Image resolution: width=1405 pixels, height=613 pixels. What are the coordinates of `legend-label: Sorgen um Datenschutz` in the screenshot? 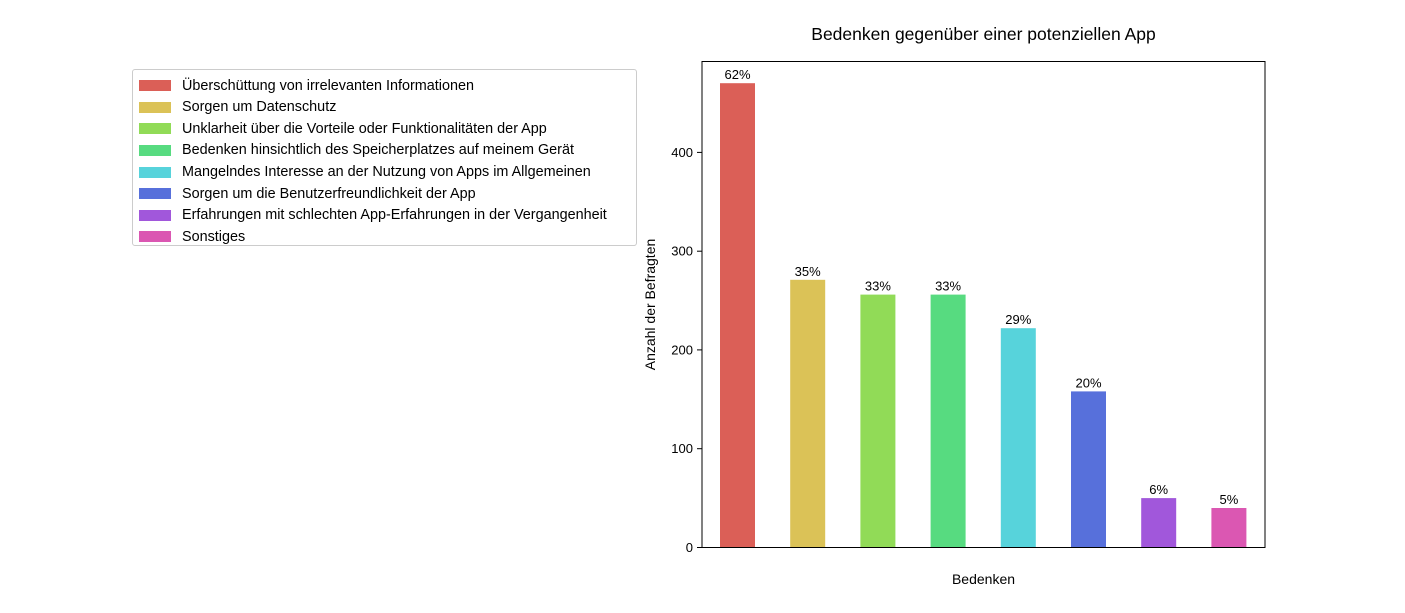 It's located at (259, 107).